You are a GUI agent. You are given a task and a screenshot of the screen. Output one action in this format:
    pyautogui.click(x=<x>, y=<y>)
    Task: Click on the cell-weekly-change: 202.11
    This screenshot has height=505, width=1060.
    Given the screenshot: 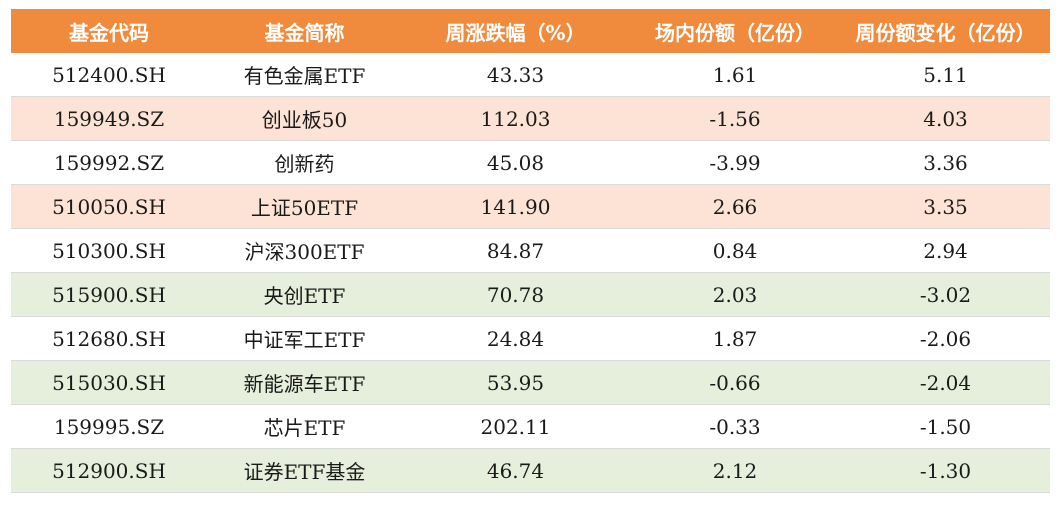 What is the action you would take?
    pyautogui.click(x=515, y=426)
    